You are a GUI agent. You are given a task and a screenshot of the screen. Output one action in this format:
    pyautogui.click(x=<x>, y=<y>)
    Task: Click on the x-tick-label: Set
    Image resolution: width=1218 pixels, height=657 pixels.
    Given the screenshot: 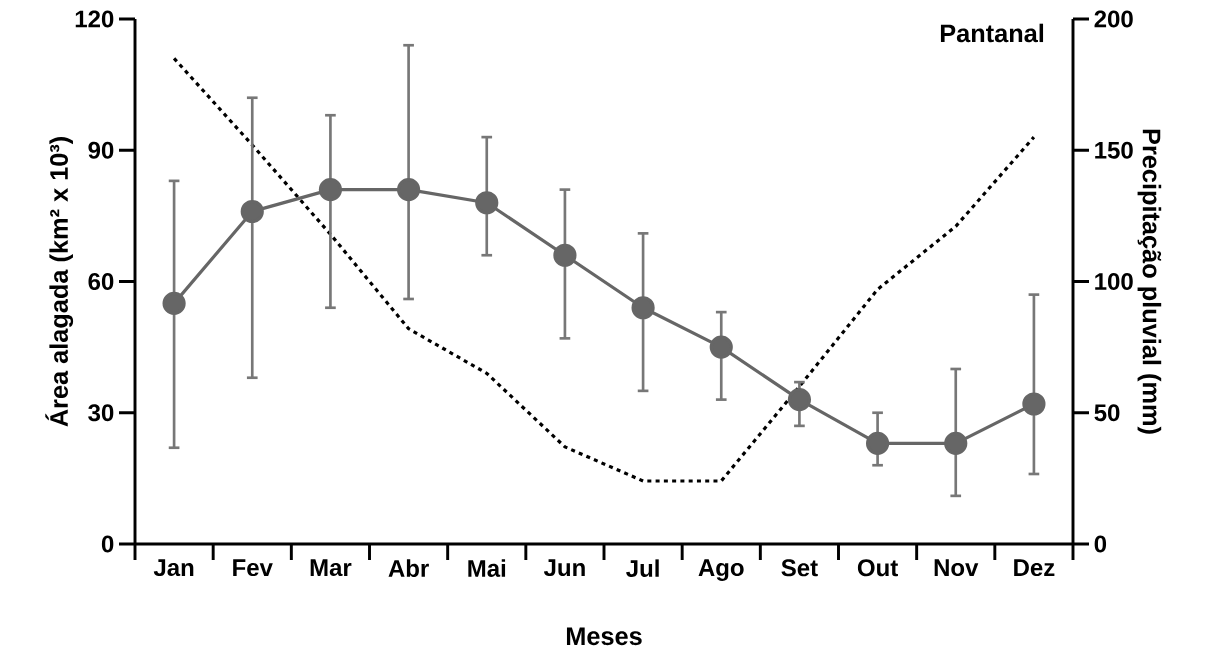 What is the action you would take?
    pyautogui.click(x=799, y=568)
    